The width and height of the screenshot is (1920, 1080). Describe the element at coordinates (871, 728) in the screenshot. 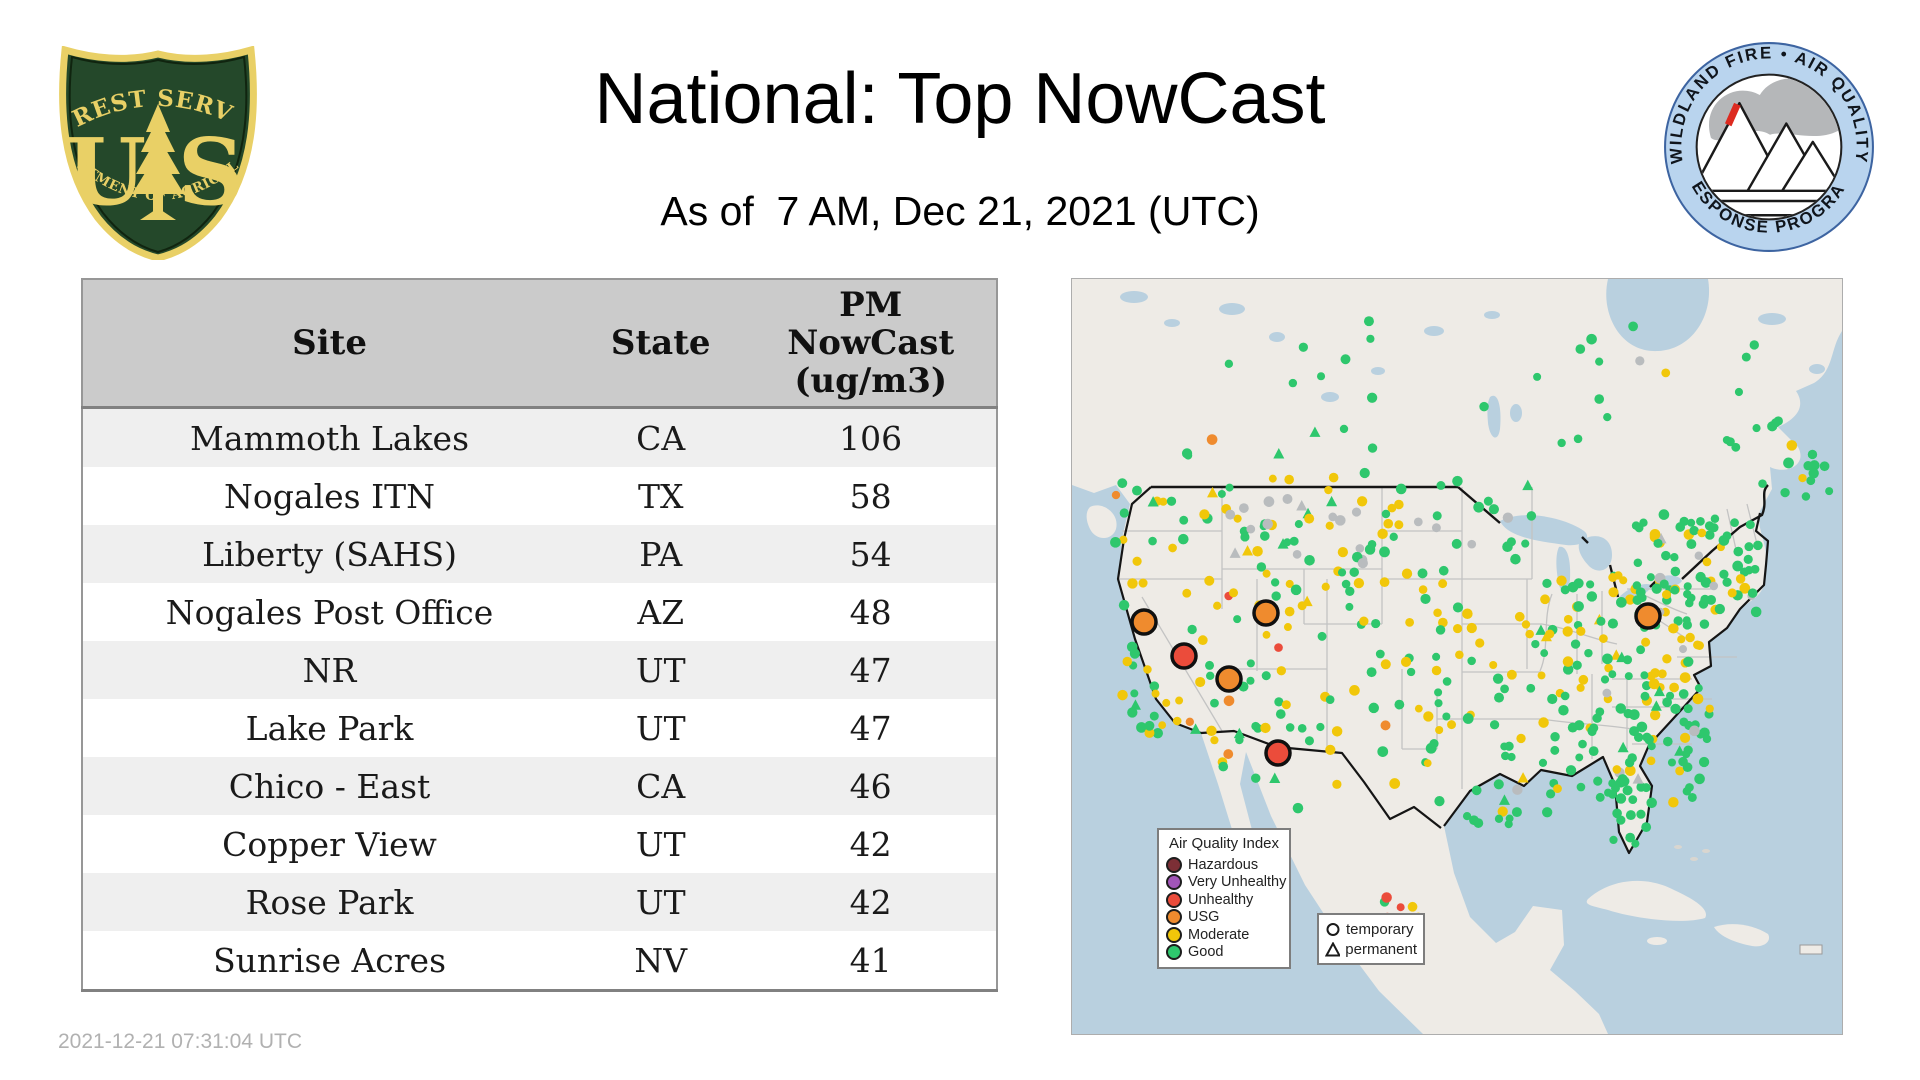

I see `pm-value-cell: 47` at that location.